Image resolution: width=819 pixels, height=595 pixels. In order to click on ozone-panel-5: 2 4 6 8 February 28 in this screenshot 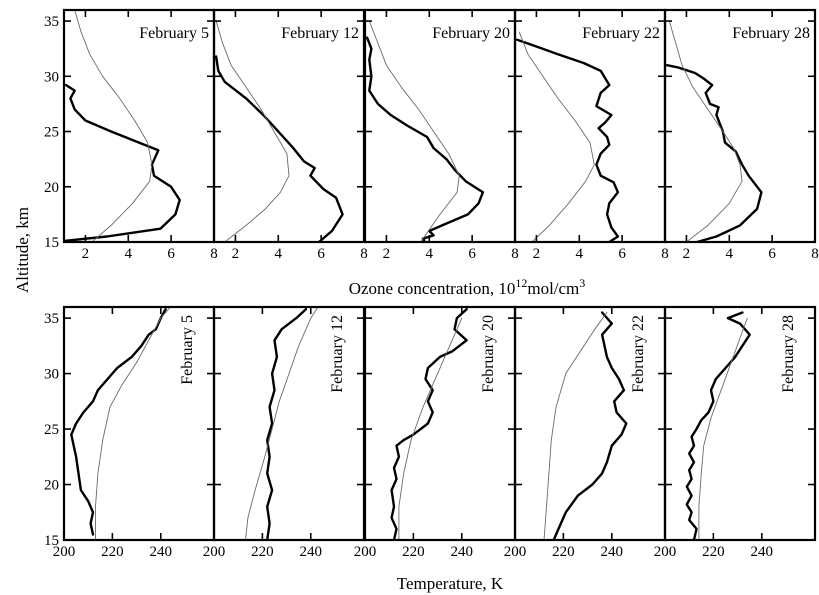, I will do `click(741, 135)`.